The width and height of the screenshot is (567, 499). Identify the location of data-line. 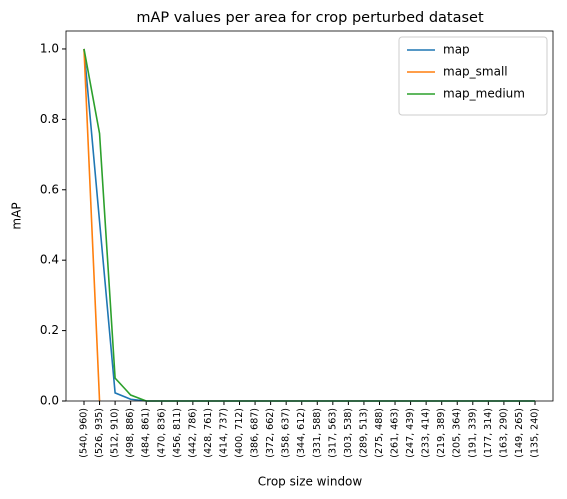
(92, 225).